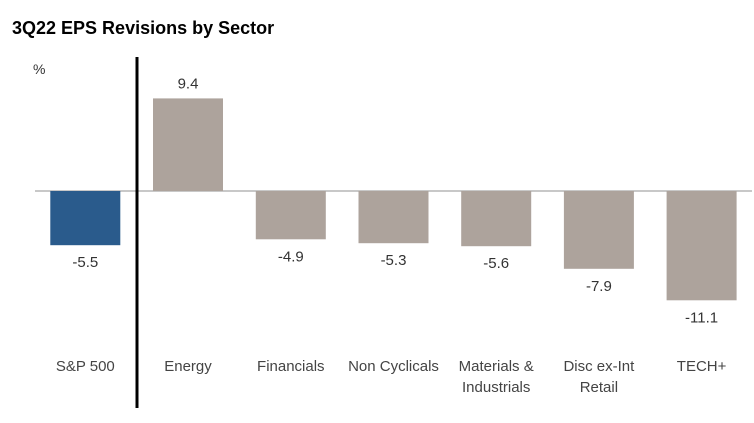 The image size is (754, 423). What do you see at coordinates (188, 83) in the screenshot?
I see `value-label-1: 9.4` at bounding box center [188, 83].